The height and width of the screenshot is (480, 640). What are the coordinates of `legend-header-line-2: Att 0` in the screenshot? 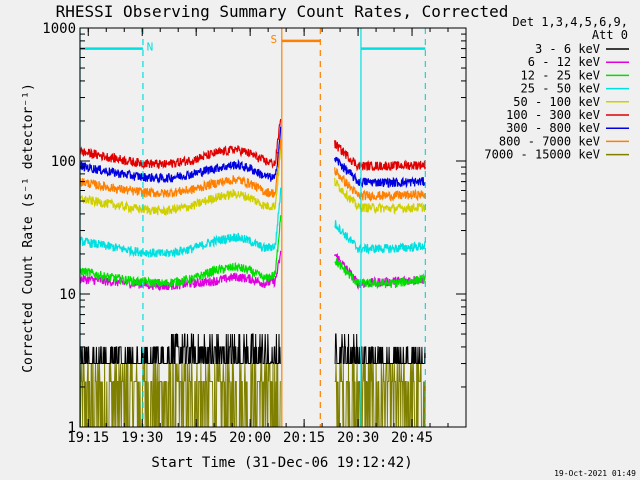 It's located at (610, 35).